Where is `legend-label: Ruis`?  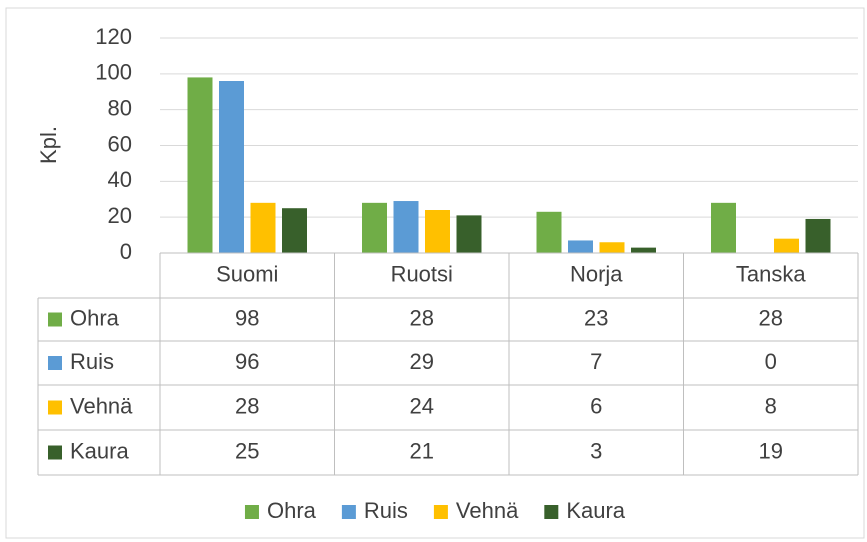 legend-label: Ruis is located at coordinates (386, 510).